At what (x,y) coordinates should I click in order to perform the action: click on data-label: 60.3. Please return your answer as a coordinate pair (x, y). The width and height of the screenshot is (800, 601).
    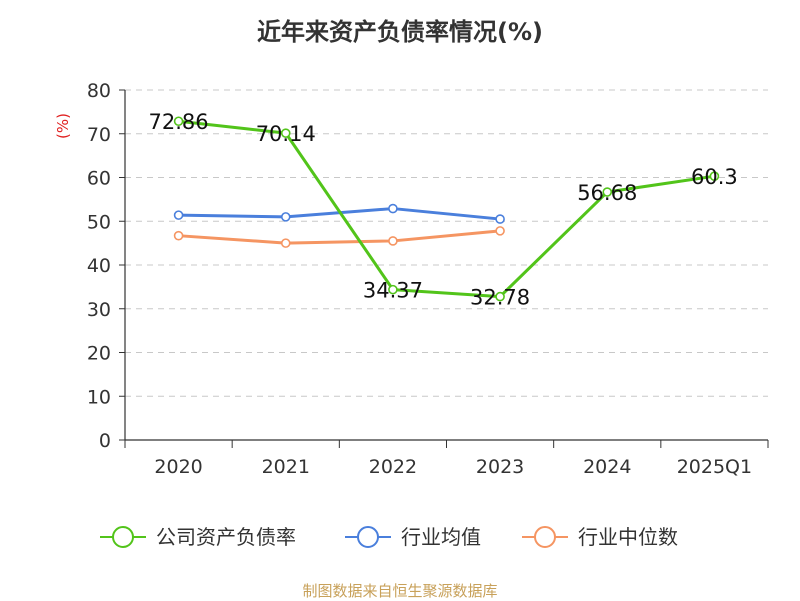
    Looking at the image, I should click on (714, 177).